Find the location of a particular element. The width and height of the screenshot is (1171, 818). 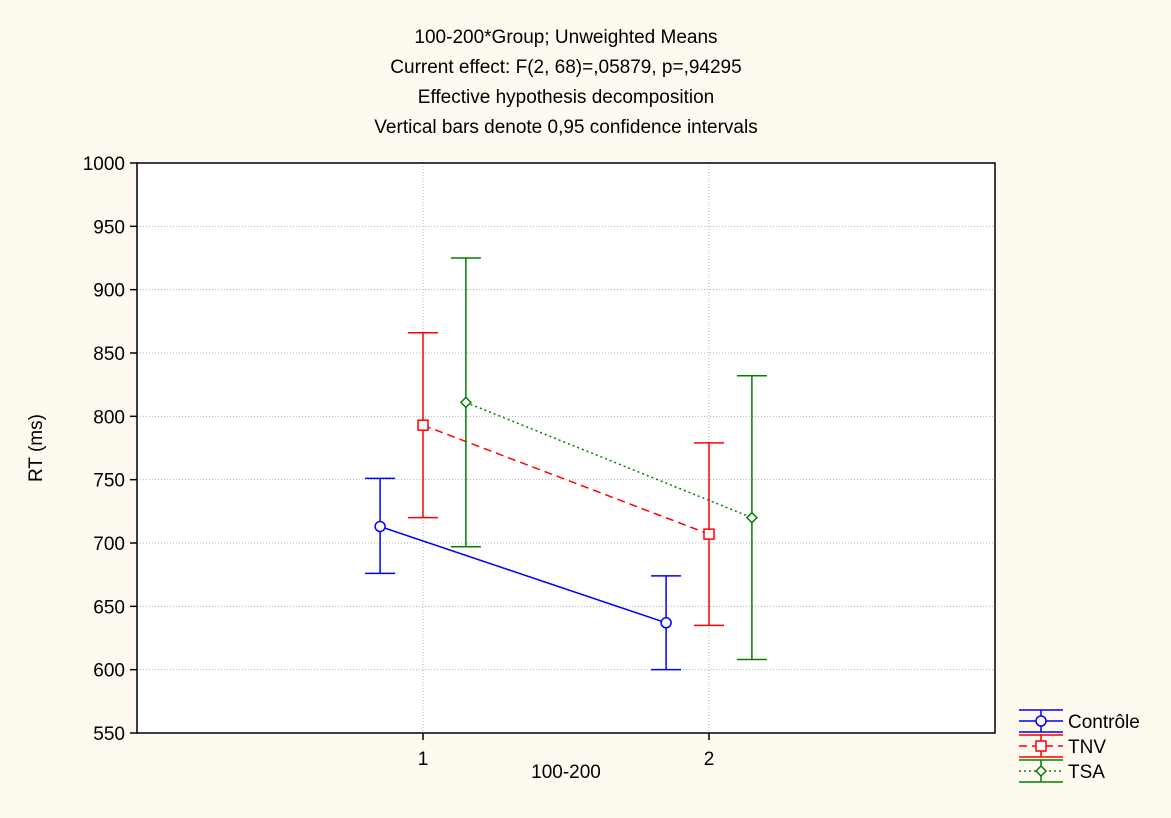

point-Contrôle-1 is located at coordinates (380, 526).